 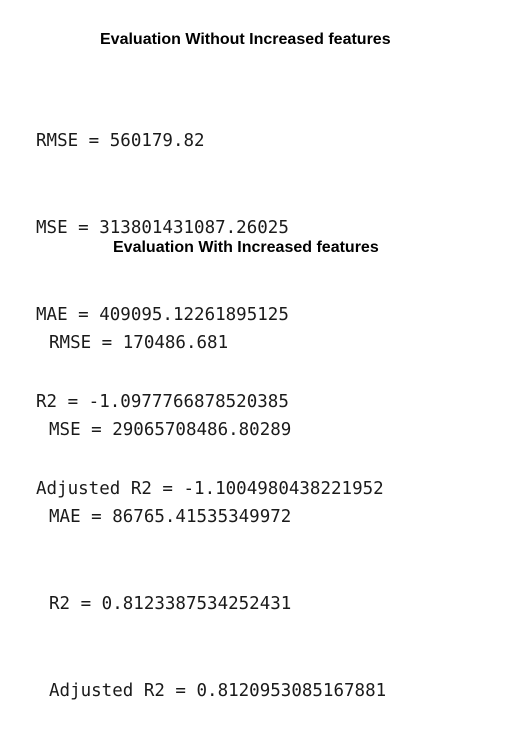 What do you see at coordinates (218, 691) in the screenshot?
I see `metric-adjusted-r2: Adjusted R2 = 0.8120953085167881` at bounding box center [218, 691].